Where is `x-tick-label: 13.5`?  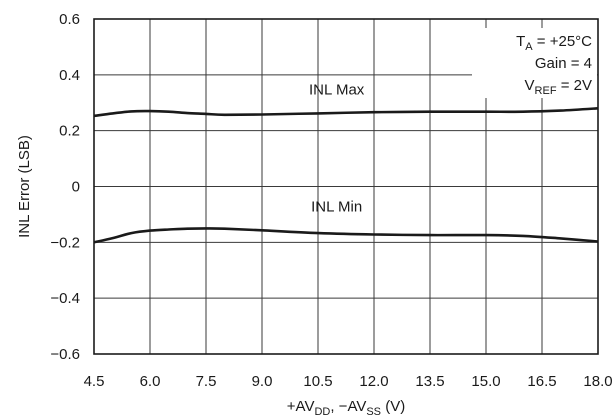 x-tick-label: 13.5 is located at coordinates (429, 381).